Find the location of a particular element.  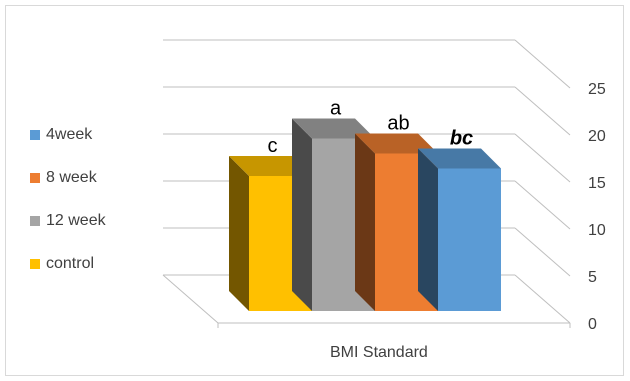

bar-label: bc is located at coordinates (461, 139).